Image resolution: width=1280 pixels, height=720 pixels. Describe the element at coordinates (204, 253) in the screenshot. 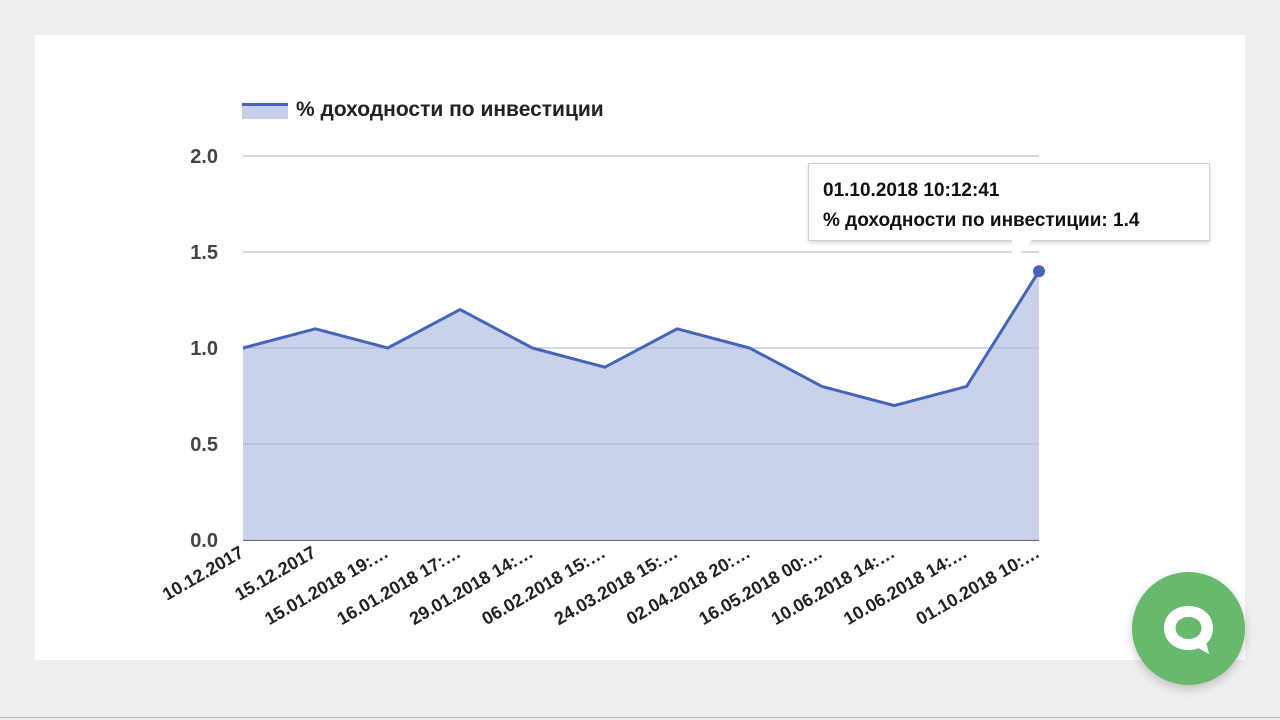

I see `y-tick-label: 1.5` at that location.